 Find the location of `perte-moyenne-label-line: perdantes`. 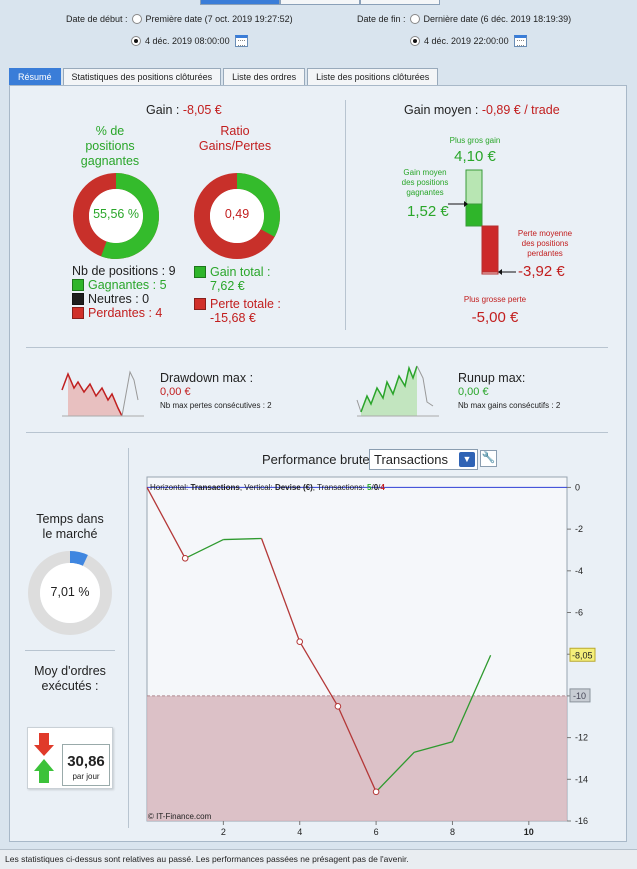

perte-moyenne-label-line: perdantes is located at coordinates (545, 253).